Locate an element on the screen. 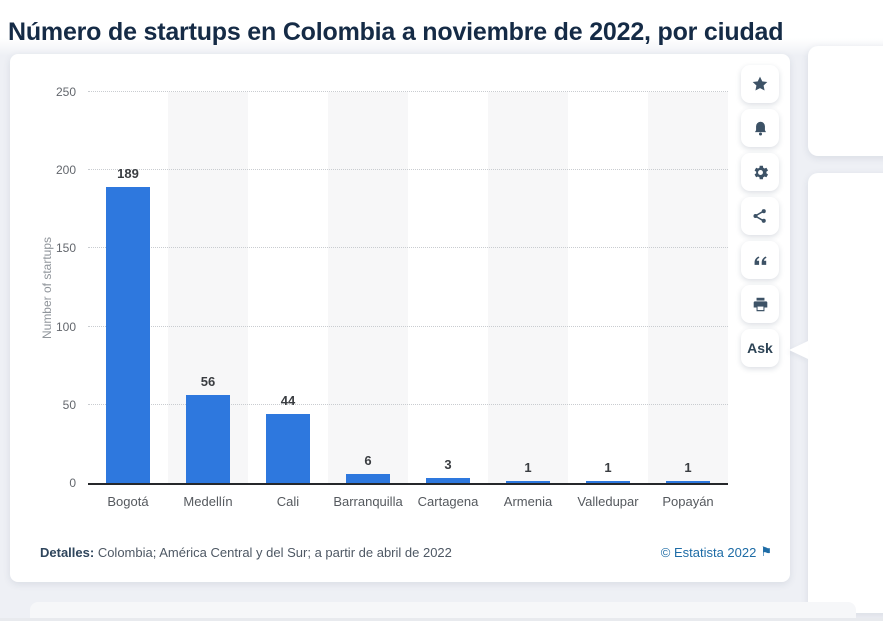 The image size is (883, 621). printer-icon is located at coordinates (760, 304).